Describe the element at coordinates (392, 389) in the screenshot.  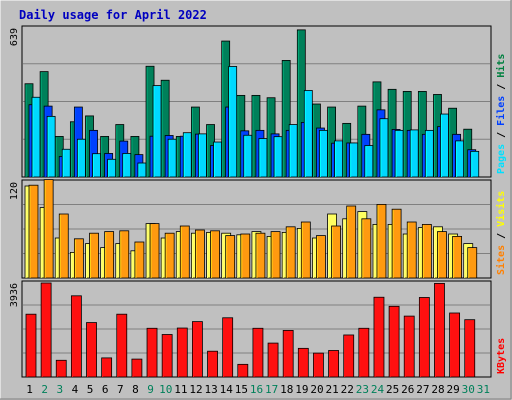
I see `day-label-25: 25` at that location.